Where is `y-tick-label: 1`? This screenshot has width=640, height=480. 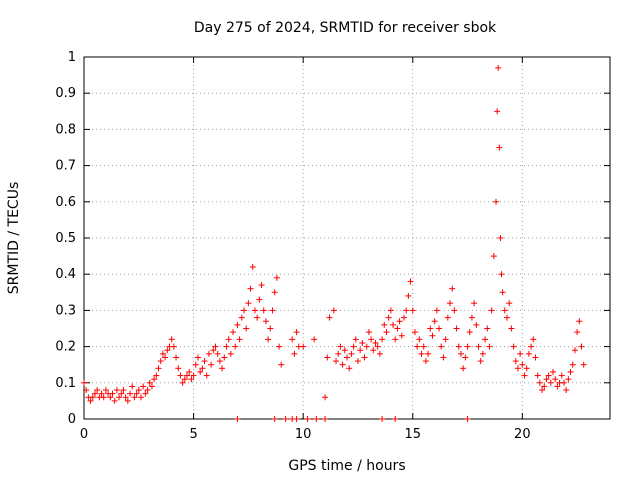
y-tick-label: 1 is located at coordinates (72, 57).